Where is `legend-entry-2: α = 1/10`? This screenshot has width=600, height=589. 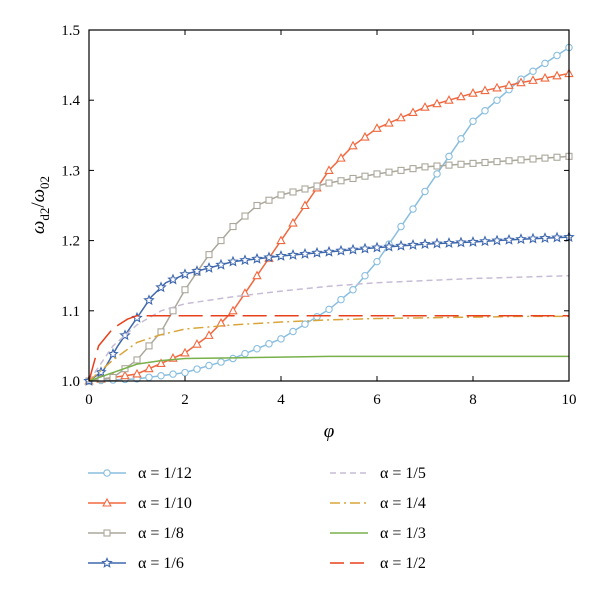
legend-entry-2: α = 1/10 is located at coordinates (140, 503).